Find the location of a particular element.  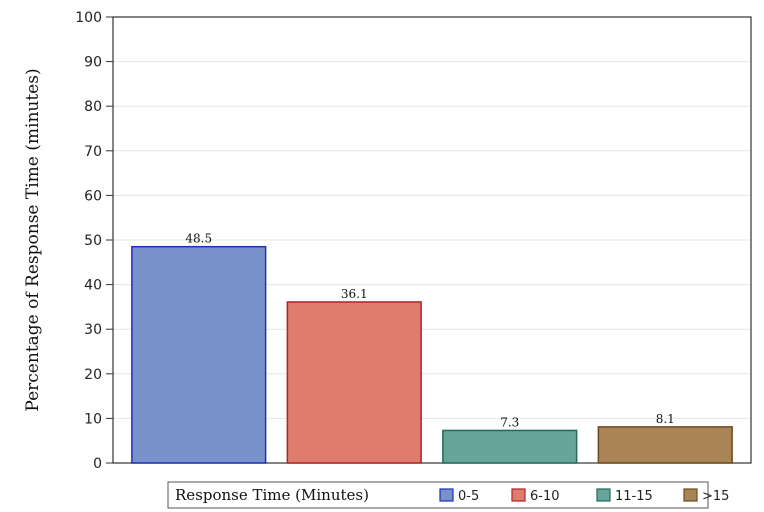

y-axis: 0 10 20 30 40 50 60 70 80 90 100 is located at coordinates (94, 241).